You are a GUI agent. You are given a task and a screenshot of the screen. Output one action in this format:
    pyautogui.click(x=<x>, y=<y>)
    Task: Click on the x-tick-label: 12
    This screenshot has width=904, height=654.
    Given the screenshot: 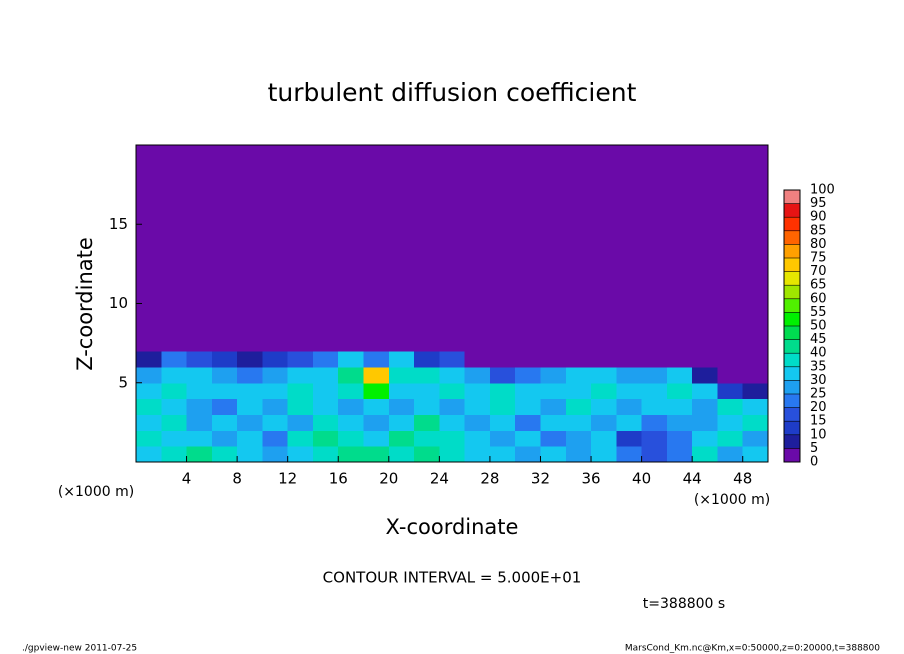 What is the action you would take?
    pyautogui.click(x=287, y=479)
    